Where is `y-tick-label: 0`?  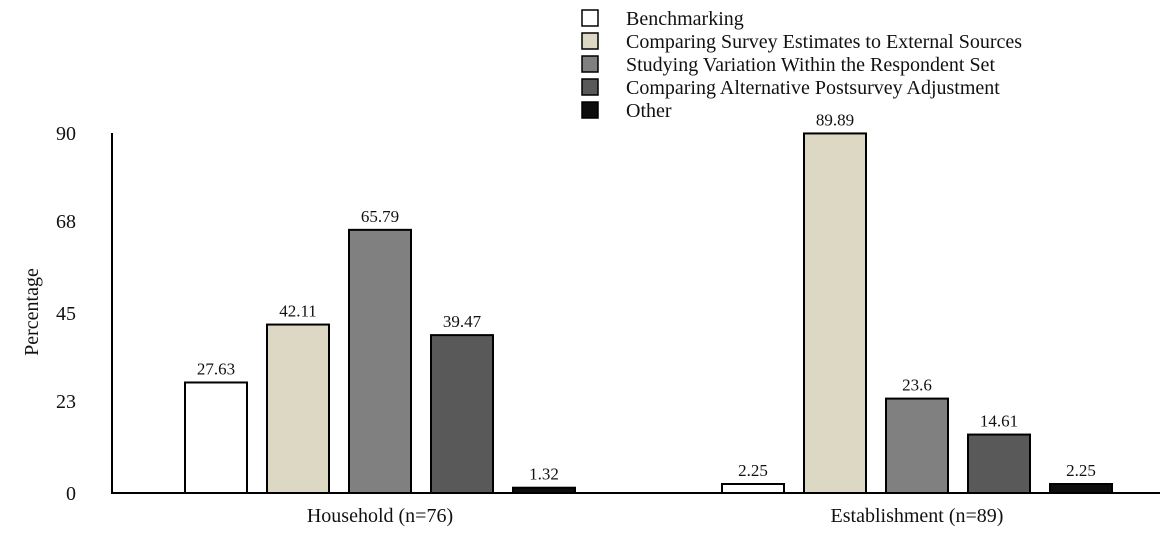
y-tick-label: 0 is located at coordinates (71, 494).